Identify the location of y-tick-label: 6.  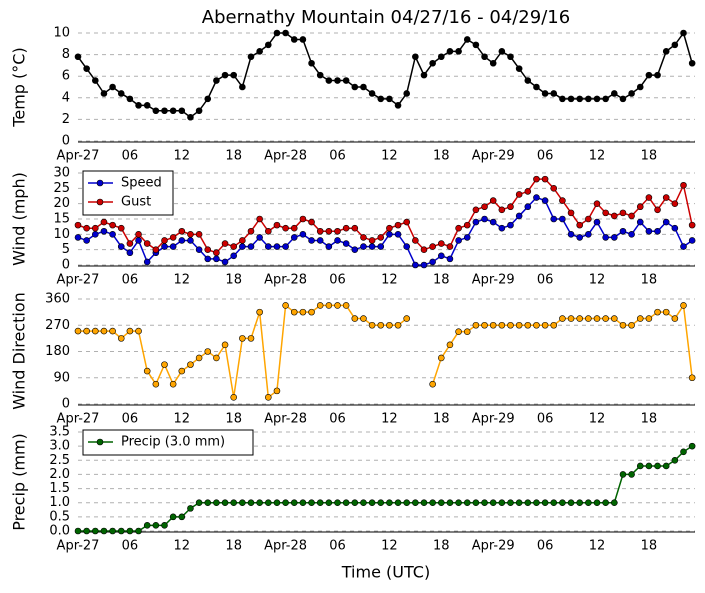
(66, 76).